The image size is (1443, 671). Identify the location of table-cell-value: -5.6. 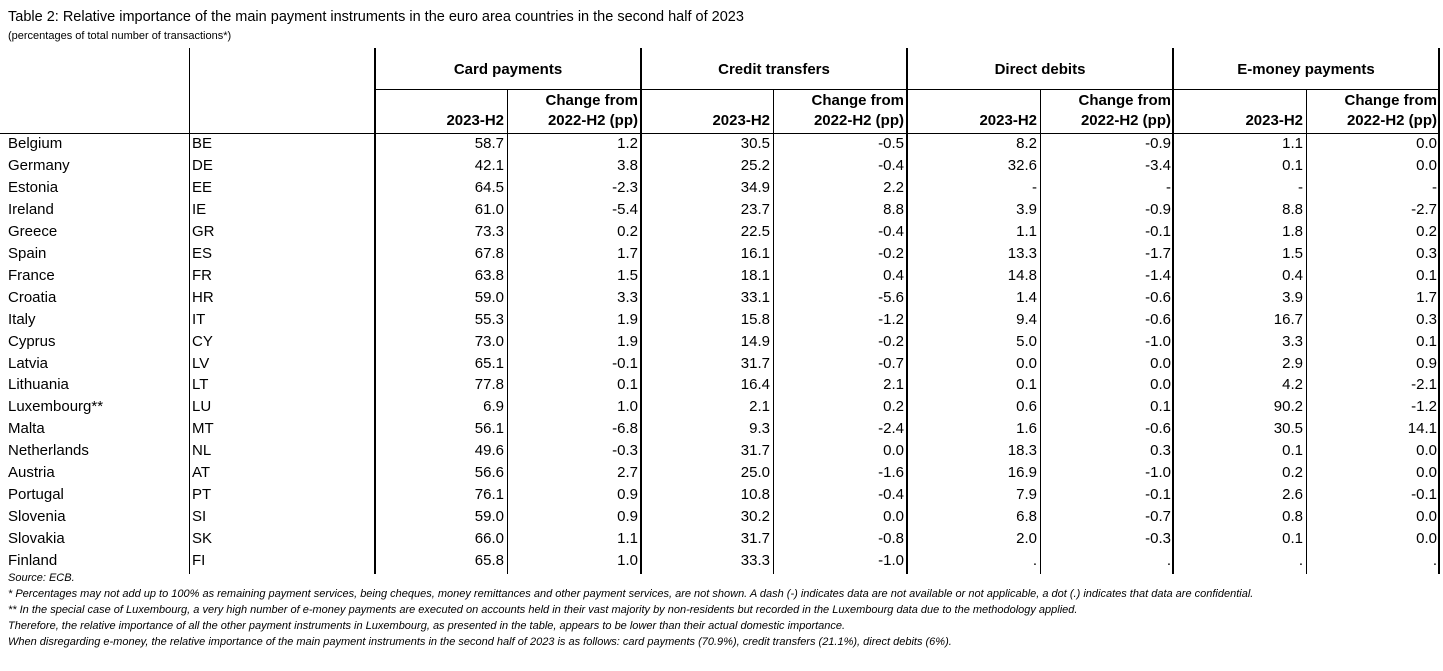
(891, 297).